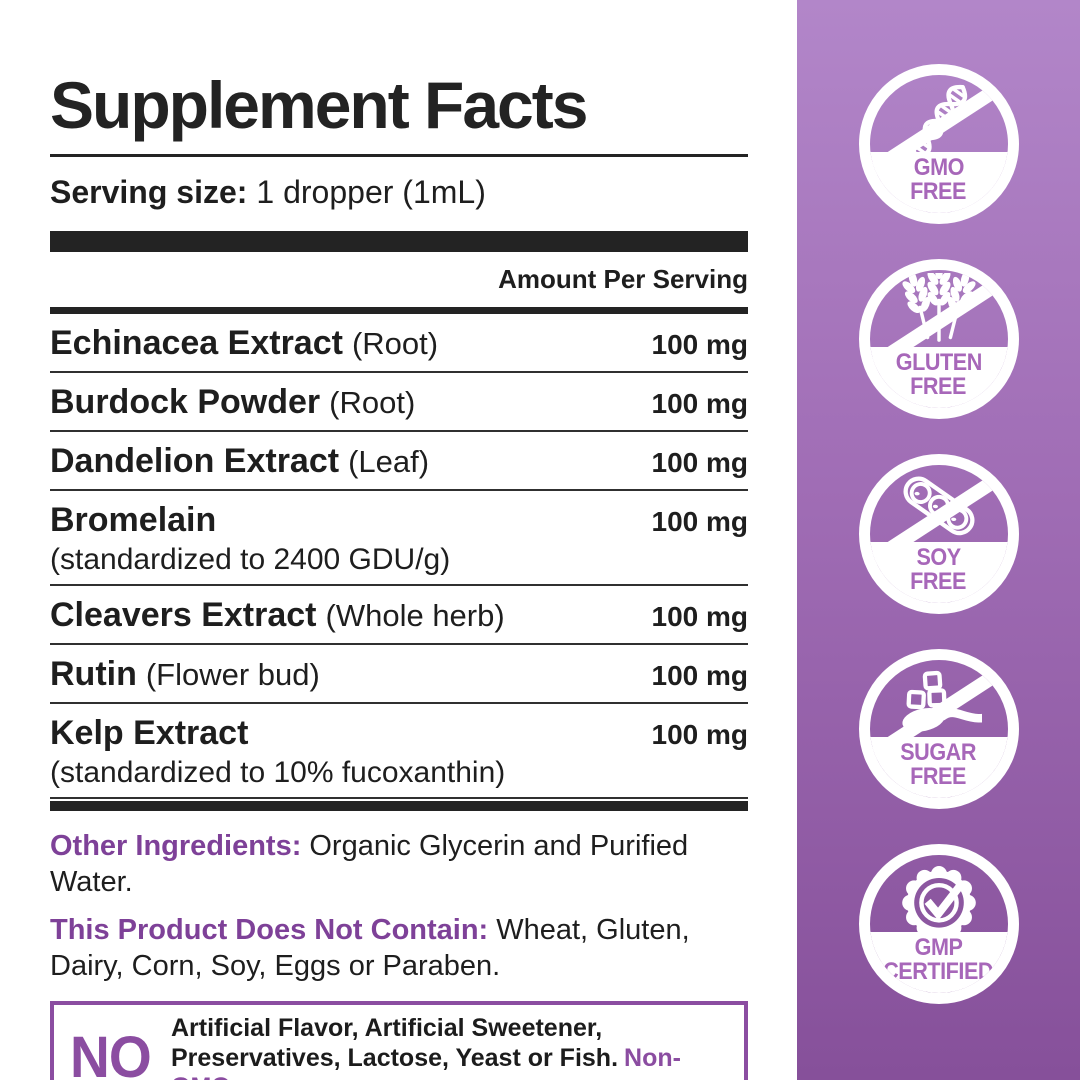 The width and height of the screenshot is (1080, 1080). I want to click on badge-gmo-free: GMO FREE, so click(938, 144).